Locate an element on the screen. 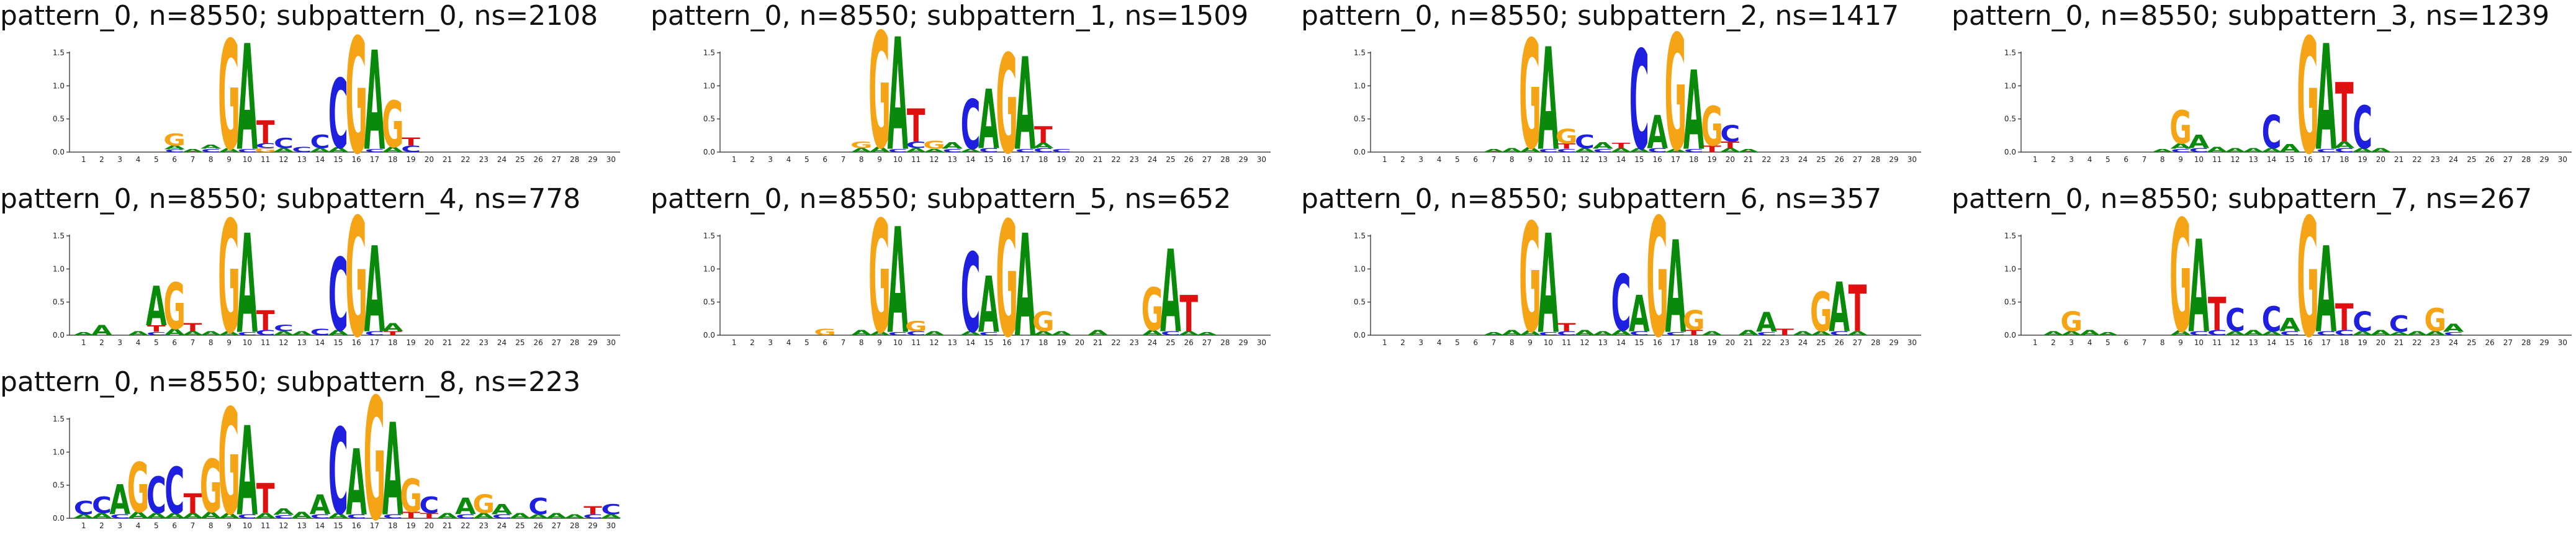 The height and width of the screenshot is (540, 2576). x-tick-label: 21 is located at coordinates (447, 159).